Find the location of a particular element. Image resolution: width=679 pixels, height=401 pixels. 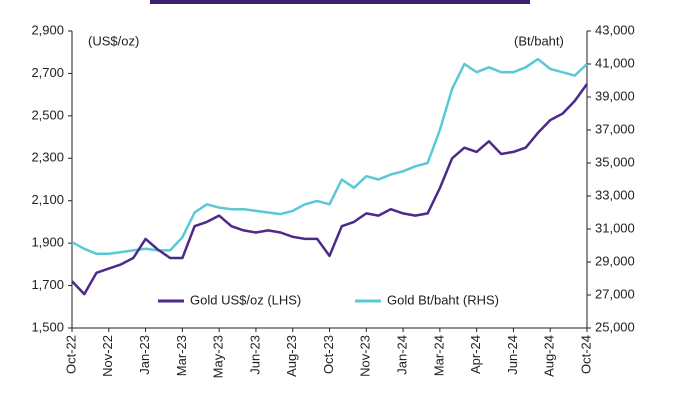

x-tick-label: Aug-24 is located at coordinates (549, 356).